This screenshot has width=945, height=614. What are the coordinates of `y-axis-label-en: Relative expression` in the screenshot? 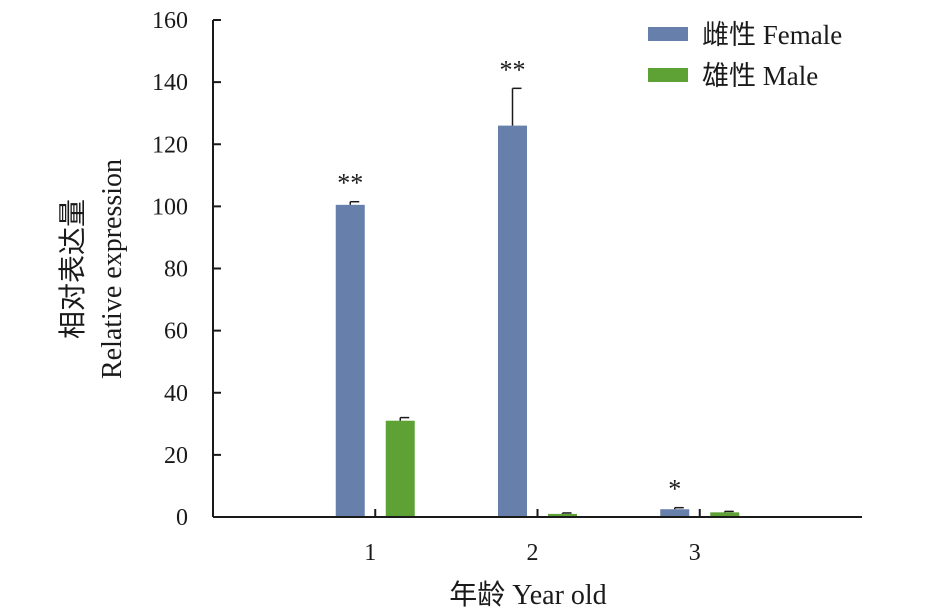 It's located at (112, 269).